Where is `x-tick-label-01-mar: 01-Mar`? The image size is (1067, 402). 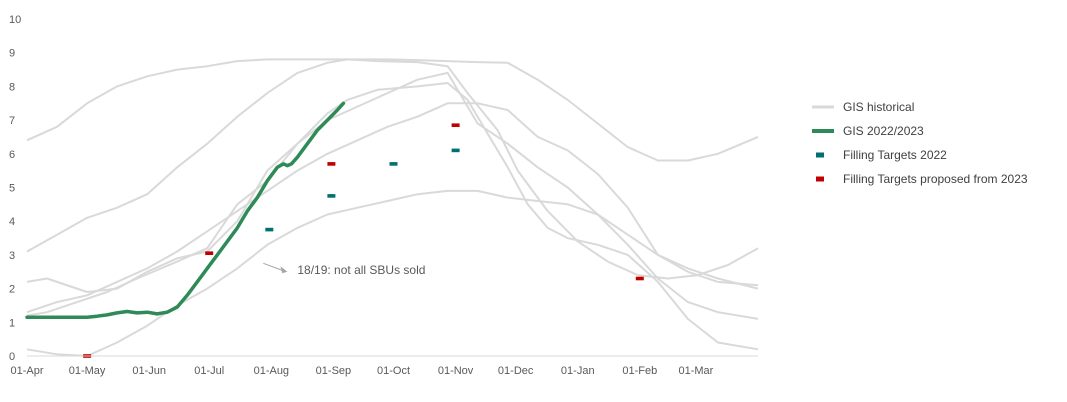
x-tick-label-01-mar: 01-Mar is located at coordinates (695, 371).